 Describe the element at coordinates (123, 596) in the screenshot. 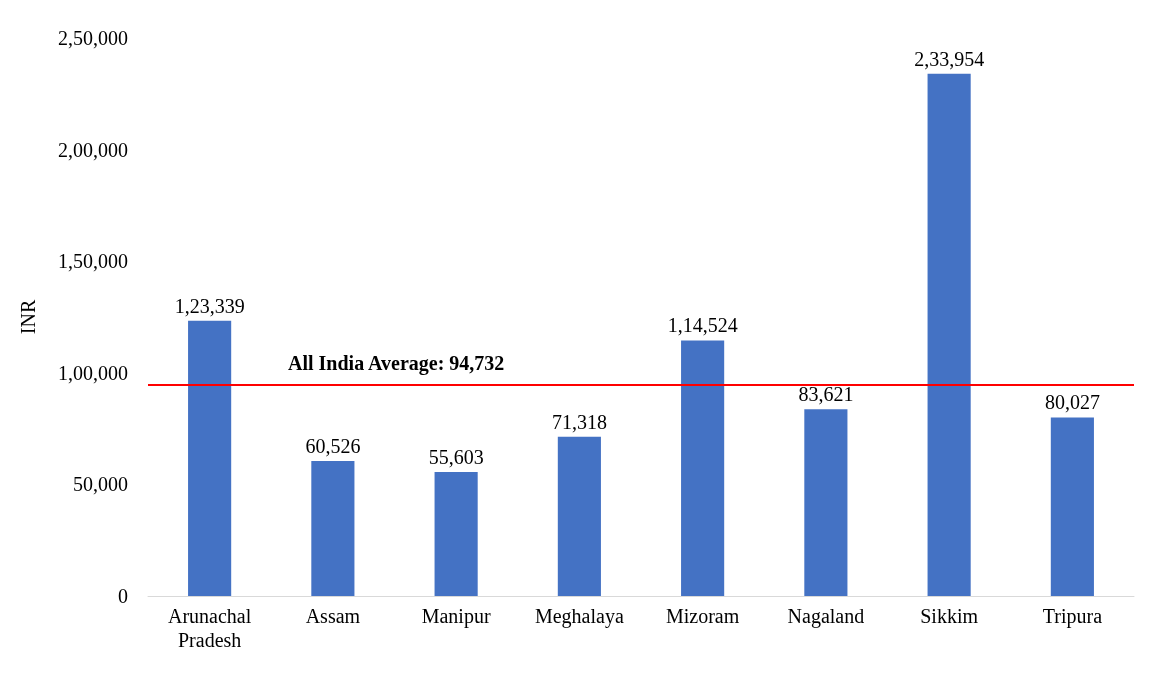

I see `y-tick-label: 0` at that location.